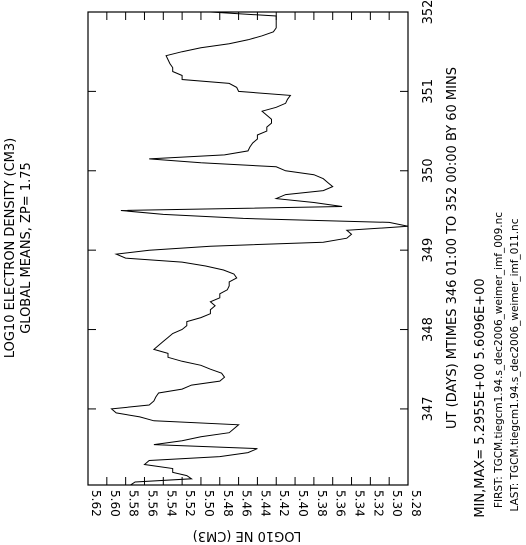  What do you see at coordinates (480, 397) in the screenshot?
I see `min-max-readout: MIN,MAX= 5.2955E+00 5.6096E+00` at bounding box center [480, 397].